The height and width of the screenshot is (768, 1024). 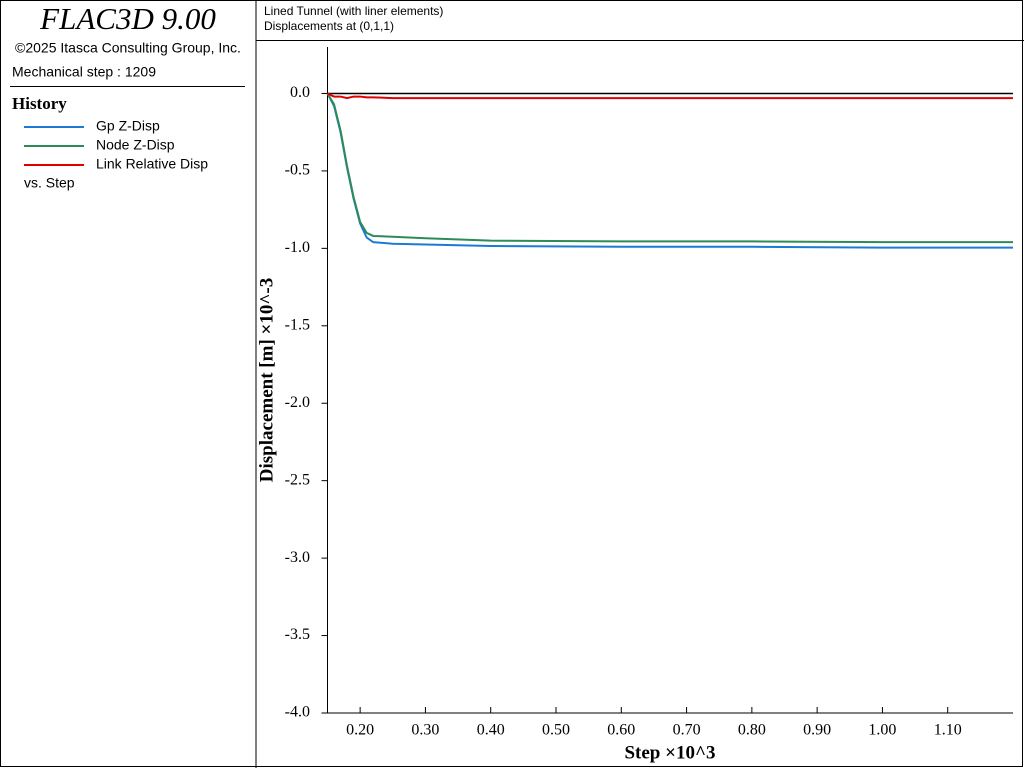 I want to click on y-tick-label: -3.0, so click(x=297, y=557).